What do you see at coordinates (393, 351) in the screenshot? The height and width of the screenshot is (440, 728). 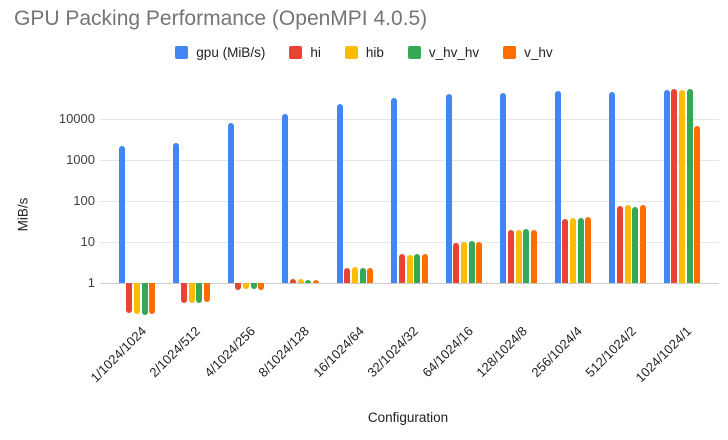 I see `x-tick-label: 32/1024/32` at bounding box center [393, 351].